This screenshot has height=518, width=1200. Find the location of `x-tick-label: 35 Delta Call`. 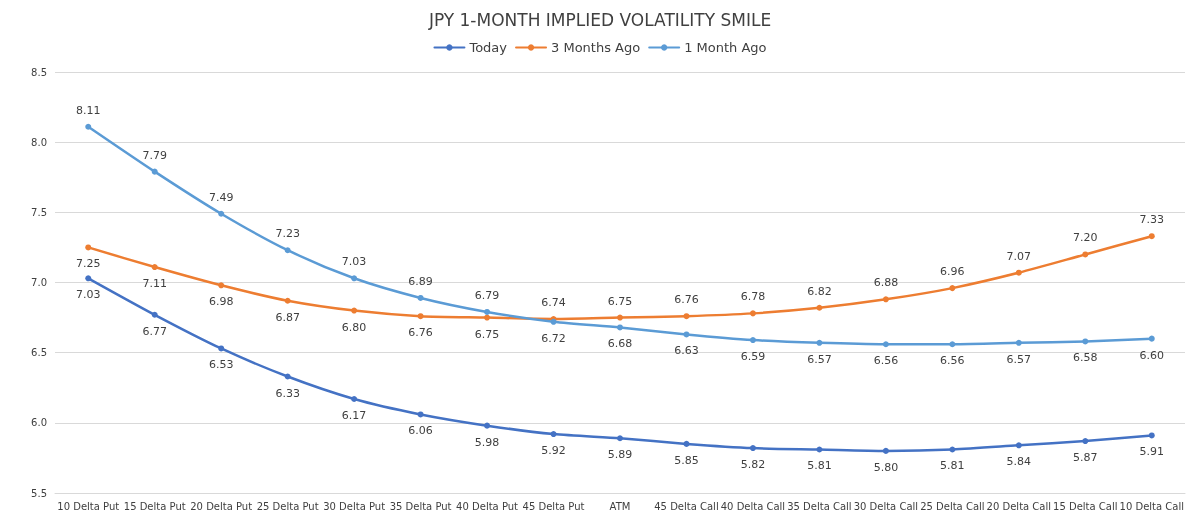

x-tick-label: 35 Delta Call is located at coordinates (819, 506).